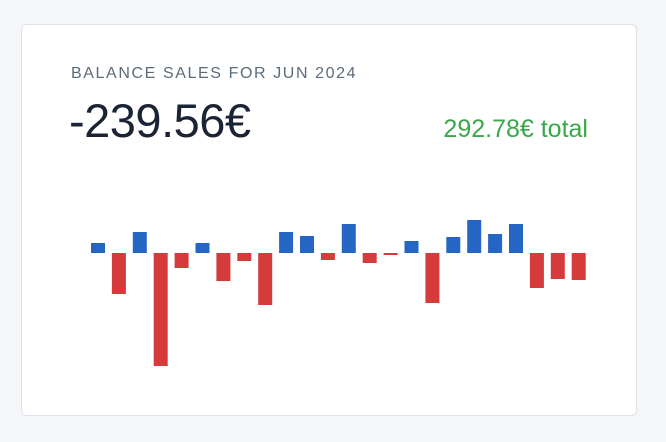 This screenshot has height=442, width=666. I want to click on card-title: BALANCE SALES FOR JUN 2024, so click(214, 73).